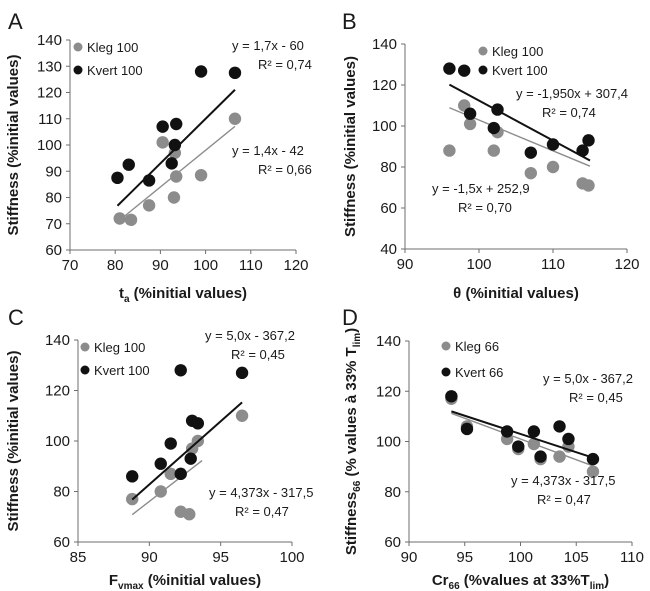  What do you see at coordinates (516, 293) in the screenshot?
I see `x-axis-label: θ (%initial values)` at bounding box center [516, 293].